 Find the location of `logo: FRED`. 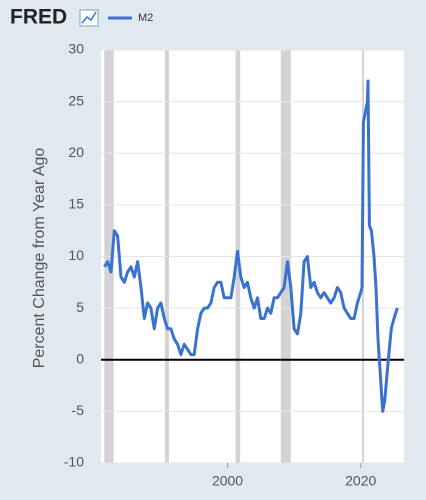

logo: FRED is located at coordinates (38, 17).